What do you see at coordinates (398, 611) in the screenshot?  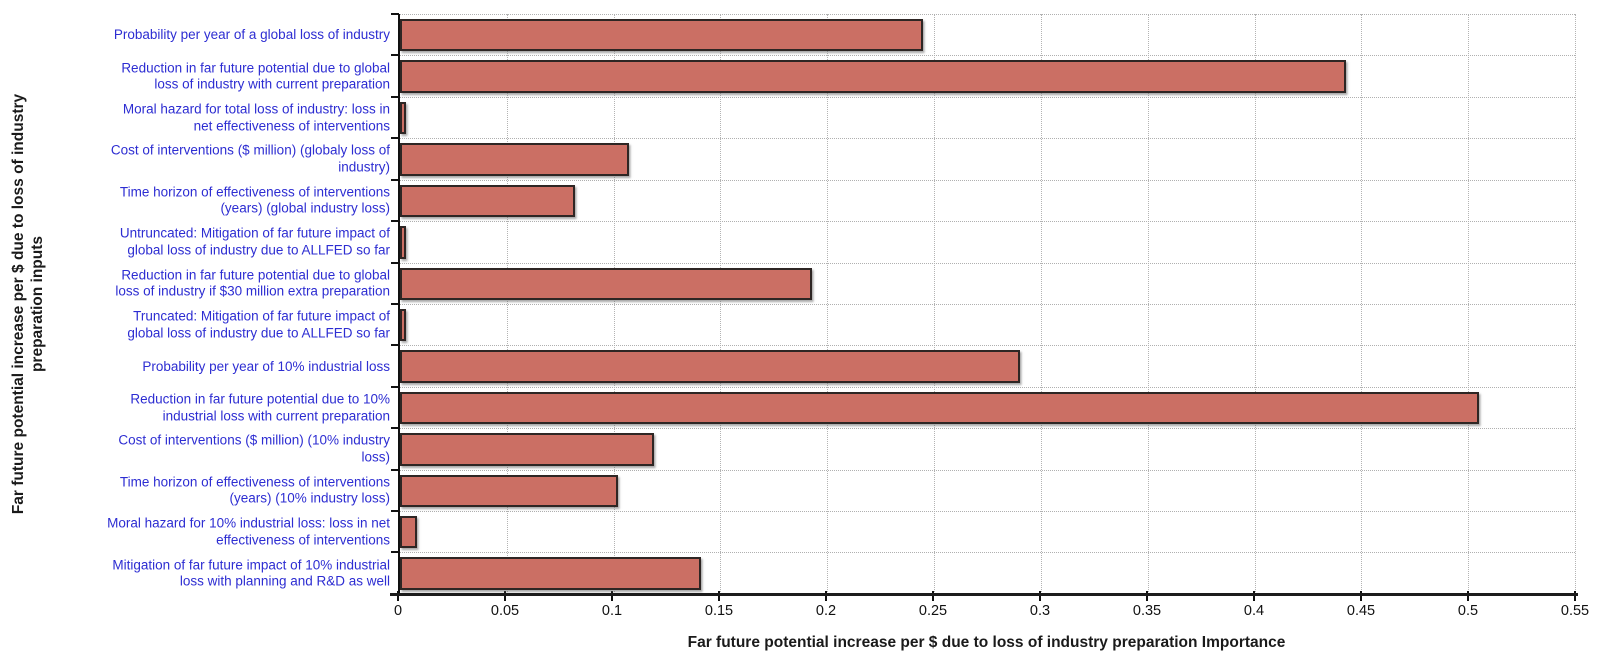 I see `tick-label: 0` at bounding box center [398, 611].